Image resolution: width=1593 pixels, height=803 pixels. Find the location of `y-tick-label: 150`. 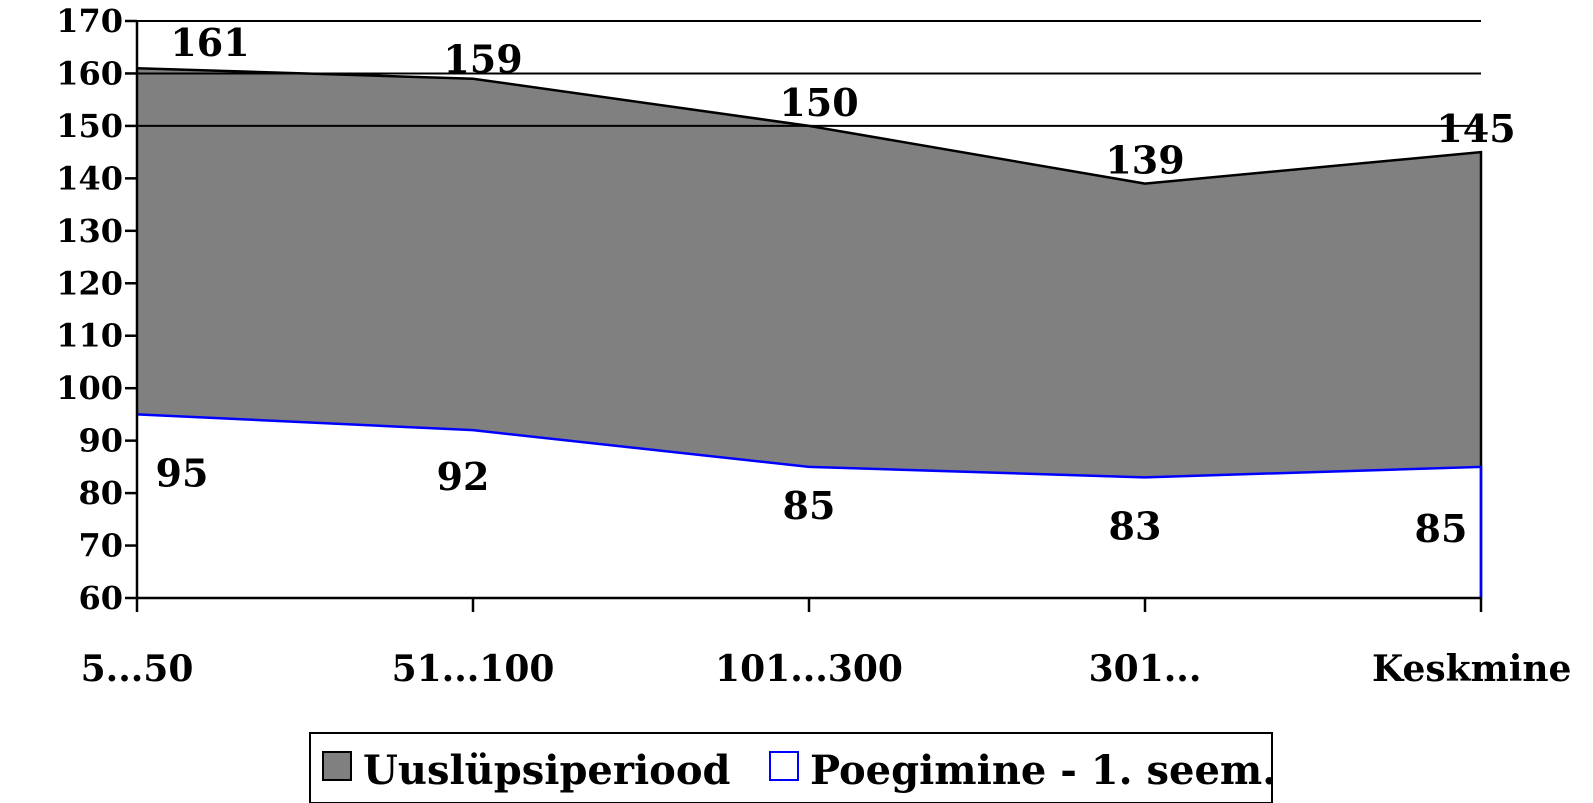

y-tick-label: 150 is located at coordinates (89, 126).